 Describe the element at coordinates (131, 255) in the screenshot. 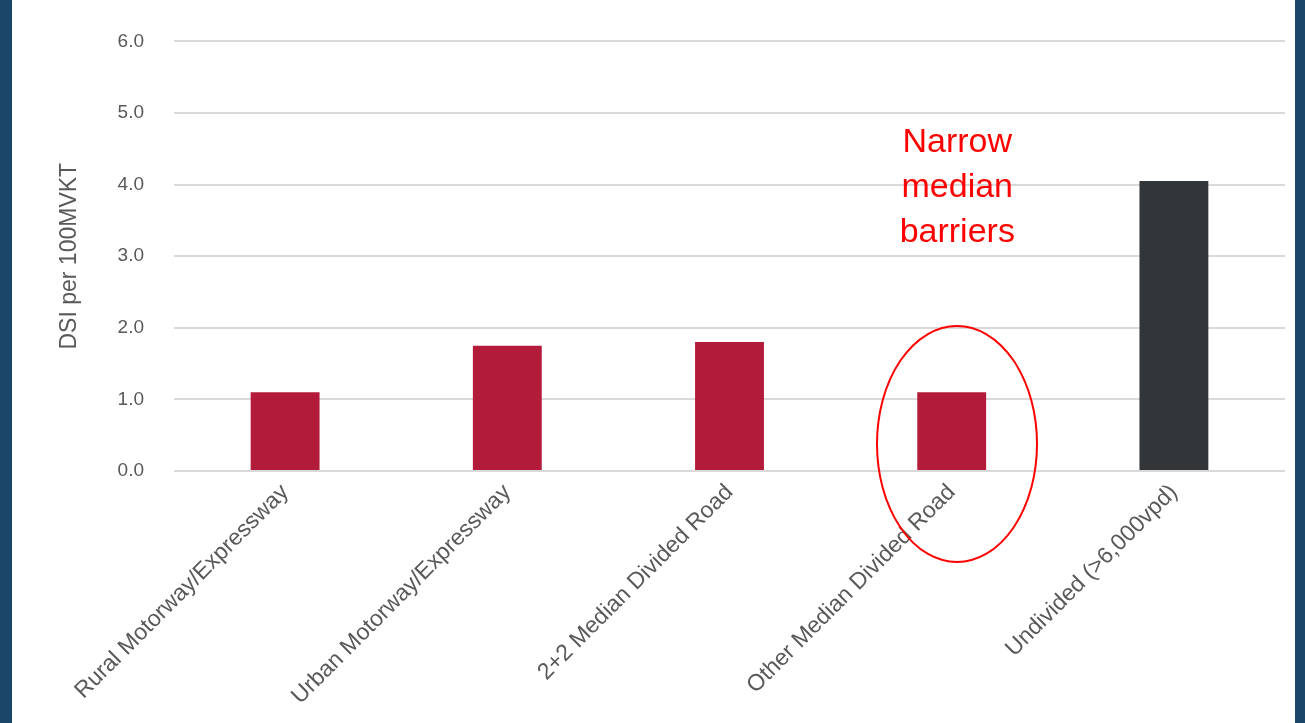

I see `y-tick-label: 3.0` at that location.